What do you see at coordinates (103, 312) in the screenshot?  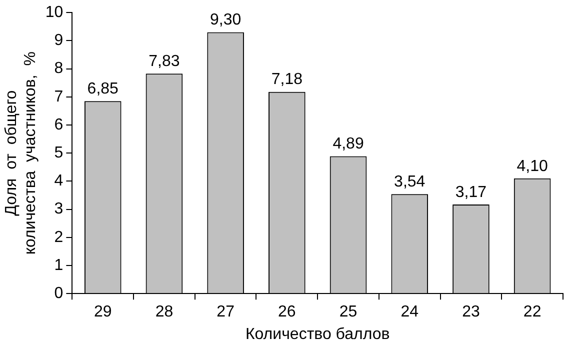 I see `x-tick-label: 29` at bounding box center [103, 312].